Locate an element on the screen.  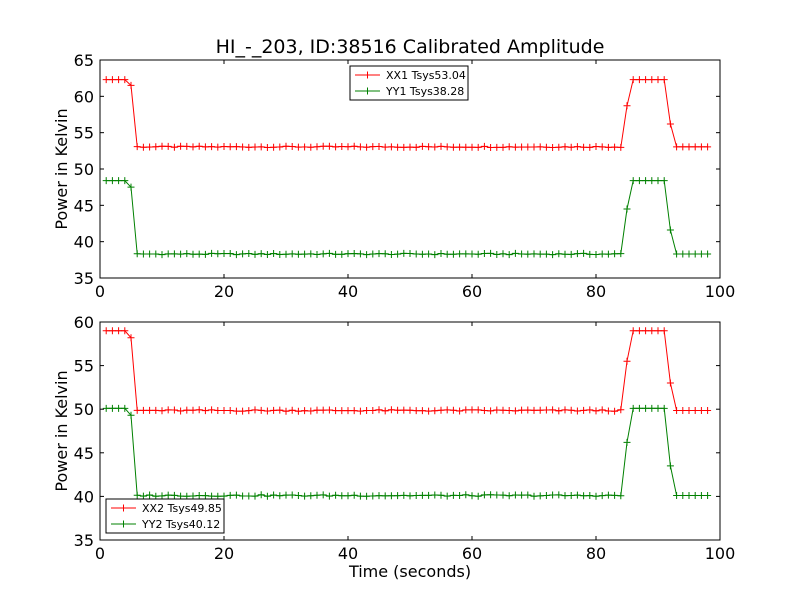
bottom-x-tick-label: 20 is located at coordinates (224, 553).